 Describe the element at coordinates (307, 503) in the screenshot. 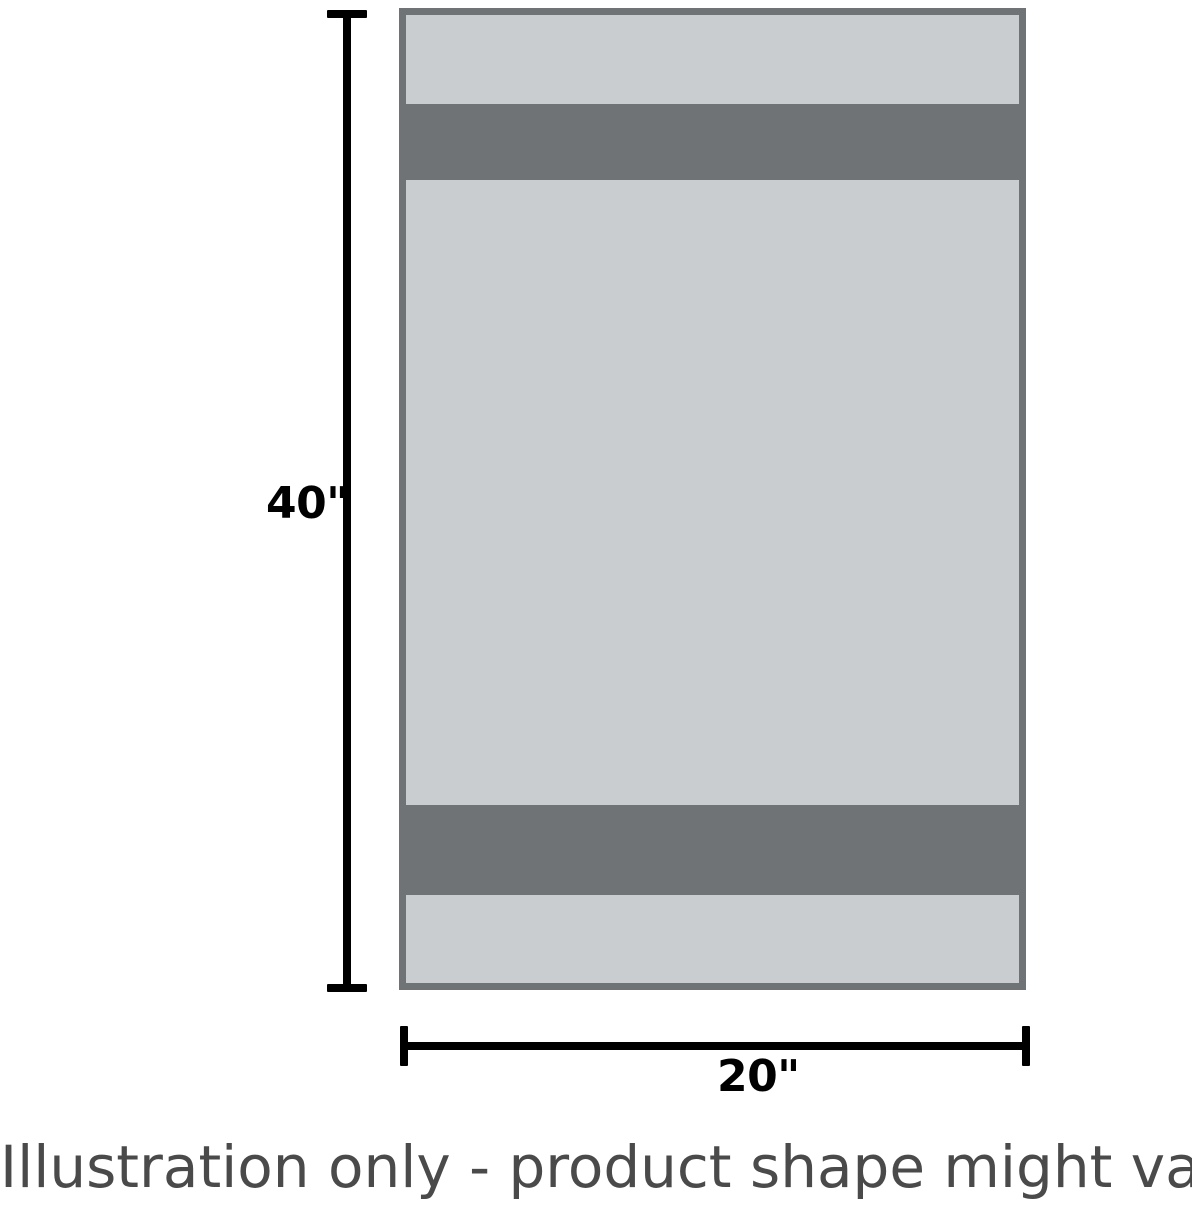

I see `height-label: 40"` at that location.